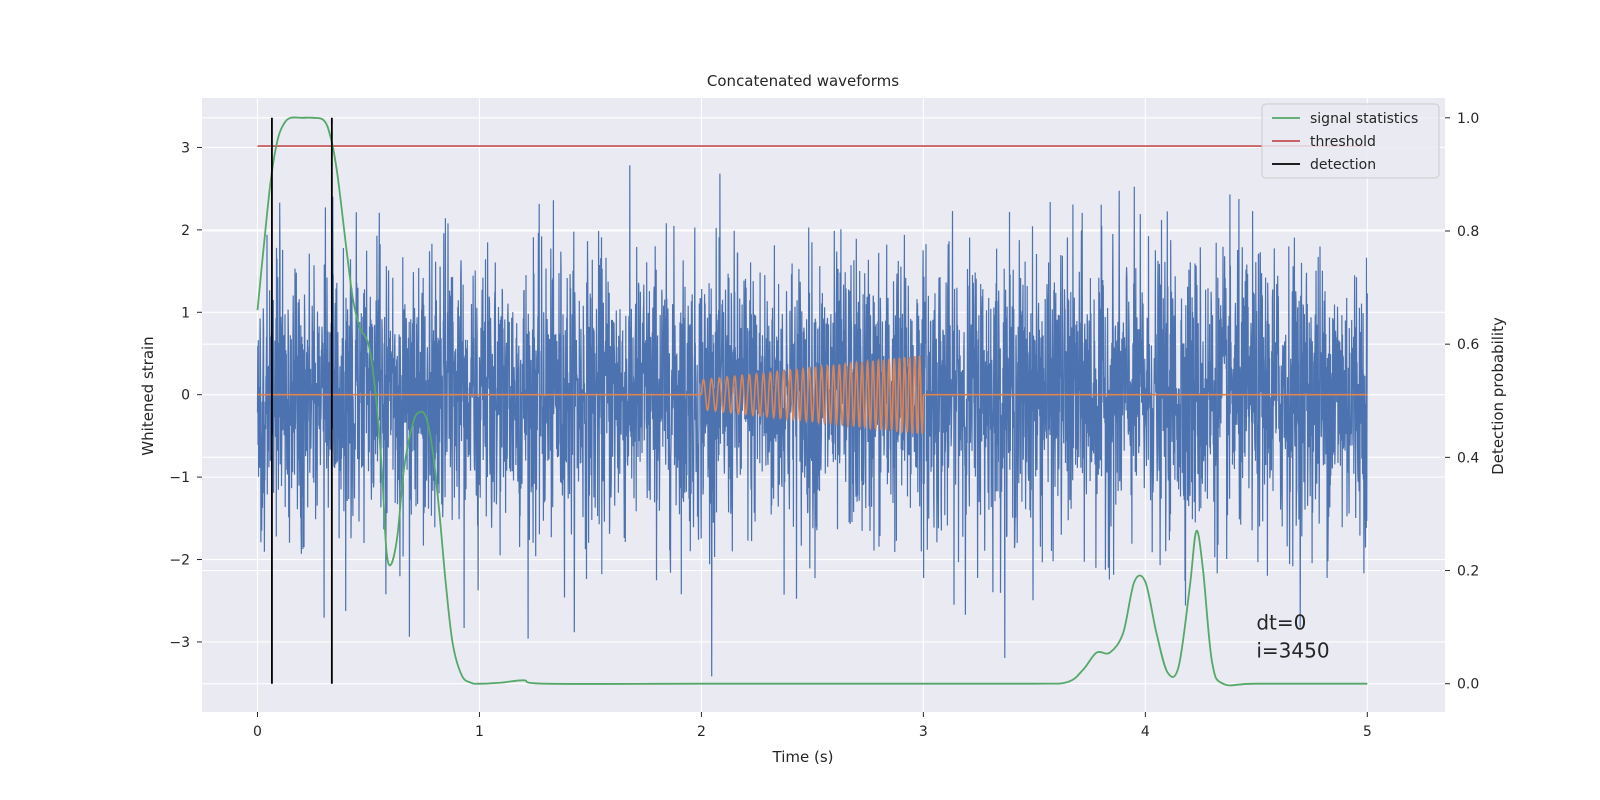  I want to click on y-right-tick-label: 0.6, so click(1468, 345).